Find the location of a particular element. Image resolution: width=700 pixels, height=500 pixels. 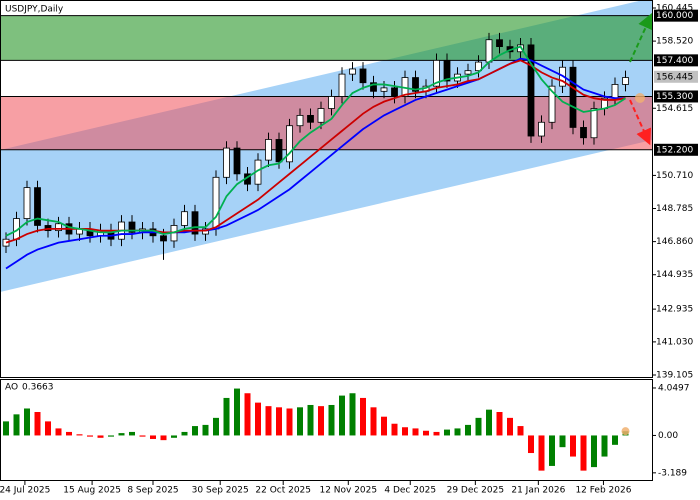

x-tick-label: 21 Jan 2026 is located at coordinates (538, 491).